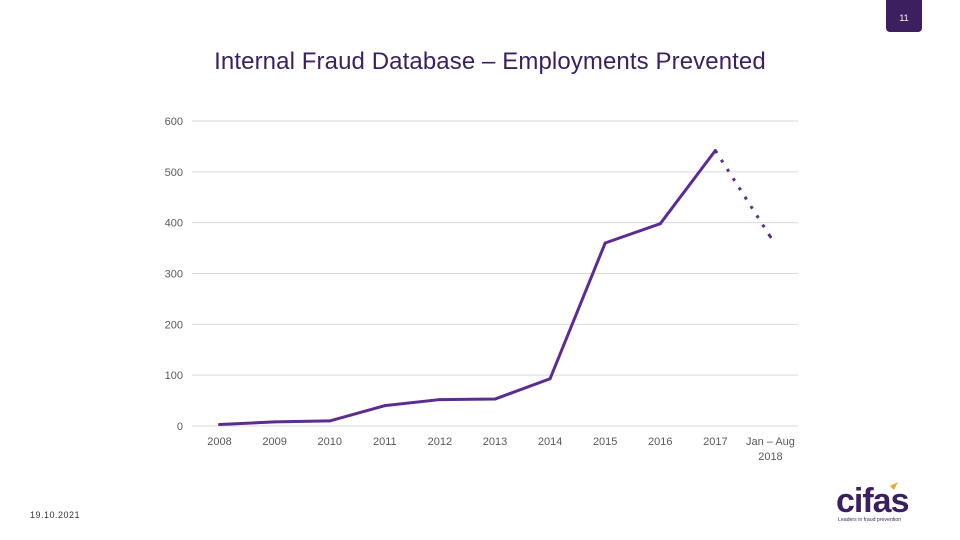 Image resolution: width=960 pixels, height=540 pixels. I want to click on logo-tagline: Leaders in fraud prevention, so click(869, 520).